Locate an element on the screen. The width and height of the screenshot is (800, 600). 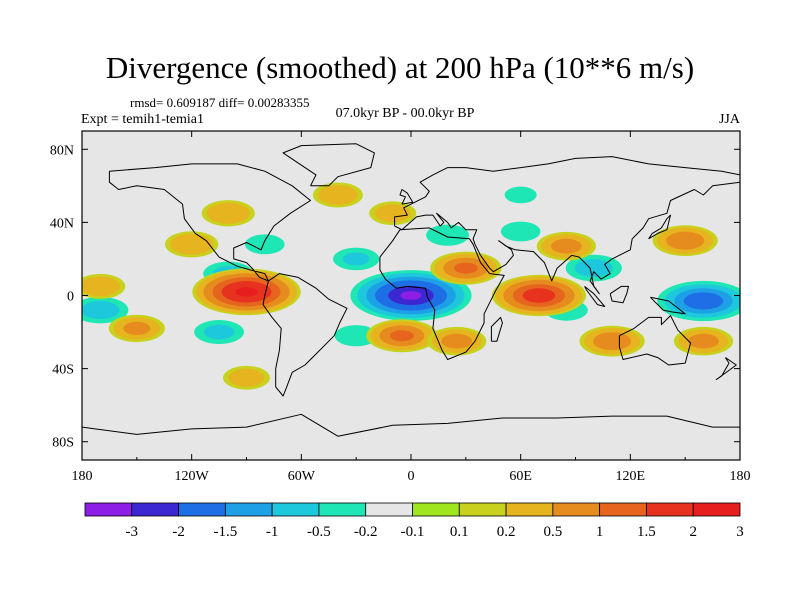
colorbar-label: 0.1 is located at coordinates (459, 532).